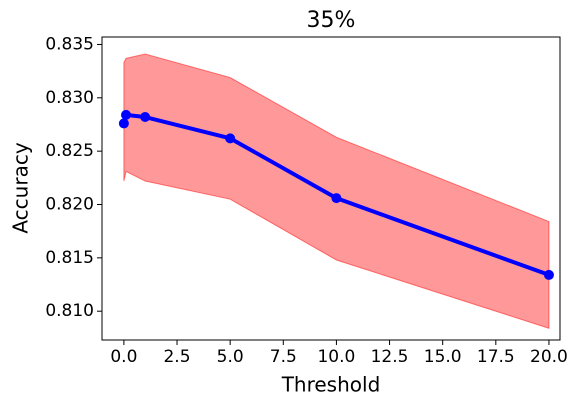  What do you see at coordinates (123, 357) in the screenshot?
I see `x-tick-label: 0.0` at bounding box center [123, 357].